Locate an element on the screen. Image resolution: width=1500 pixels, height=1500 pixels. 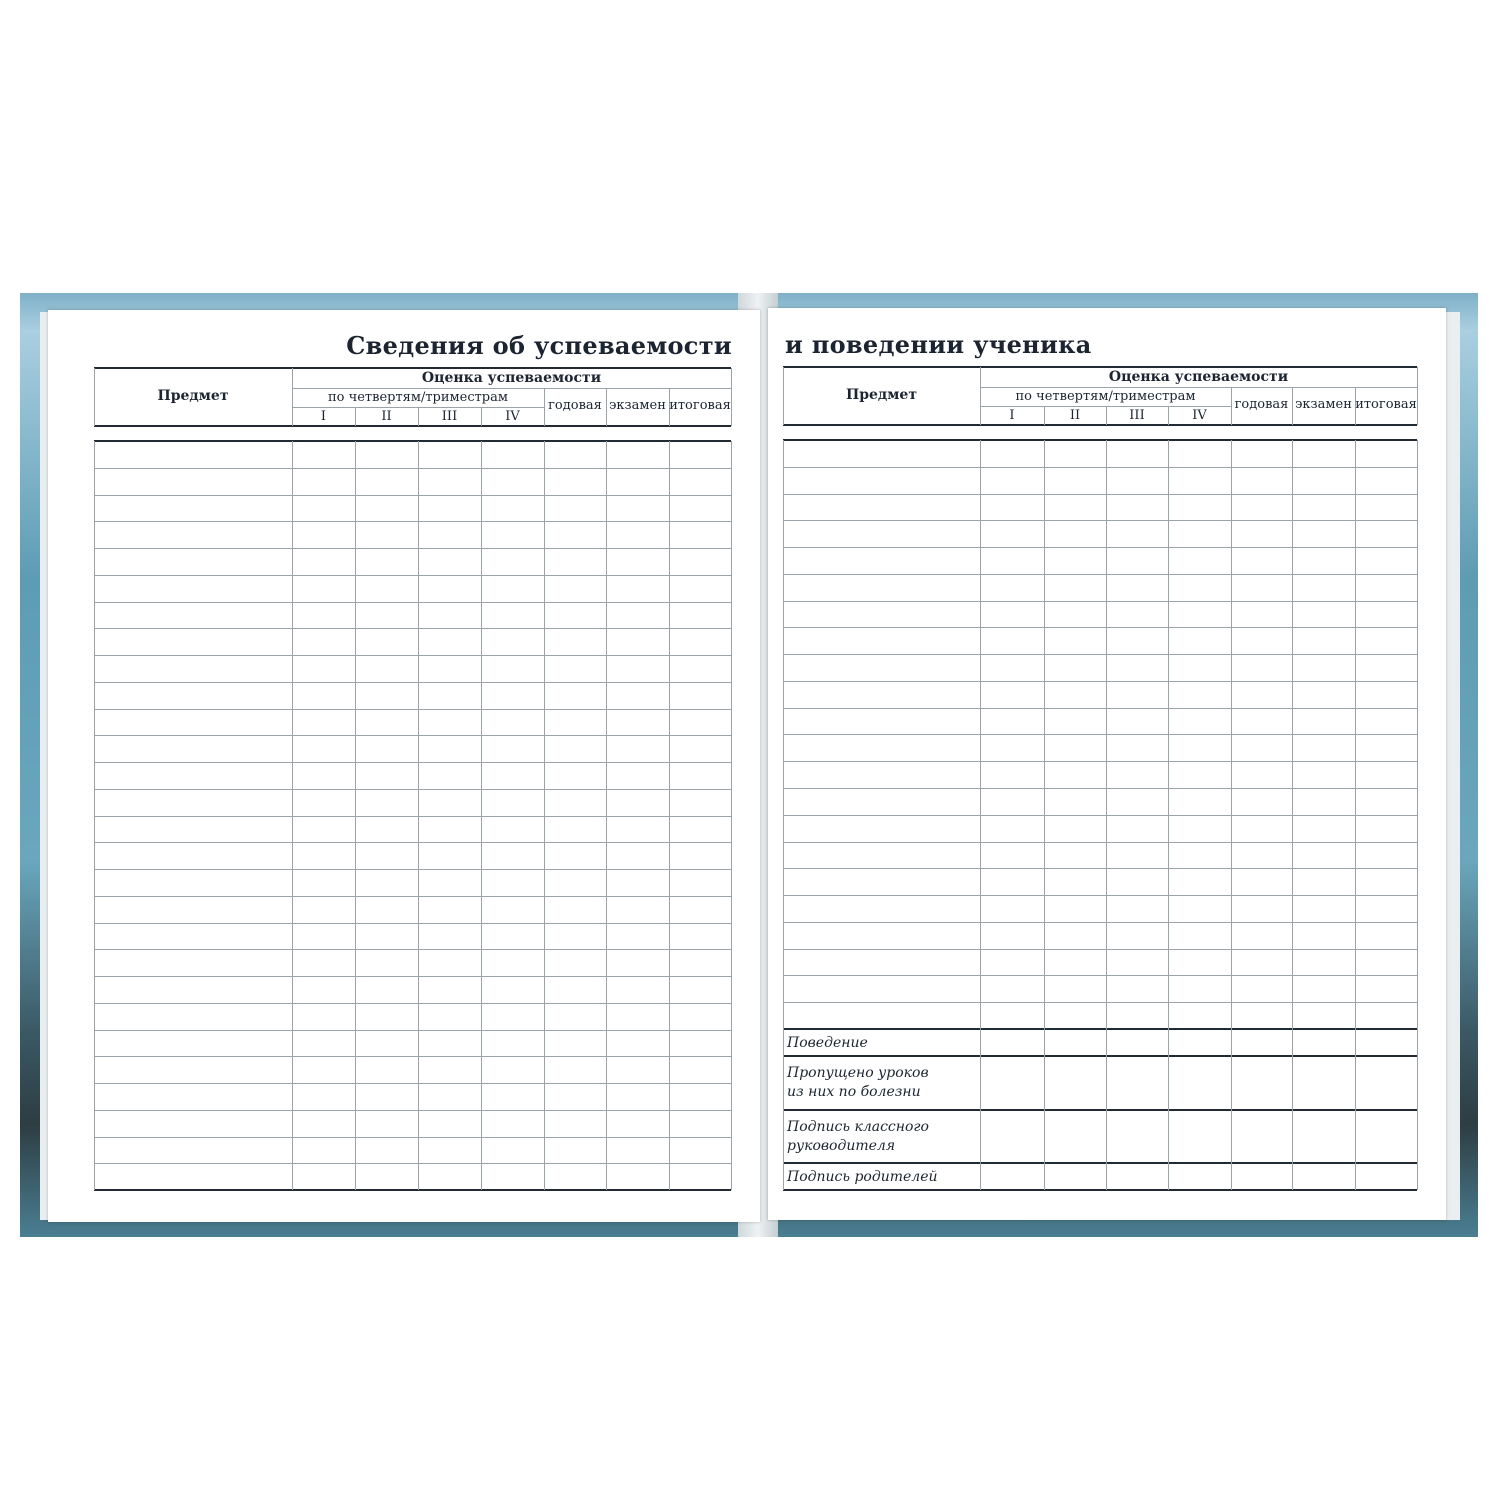
page-edges-left is located at coordinates (45, 766).